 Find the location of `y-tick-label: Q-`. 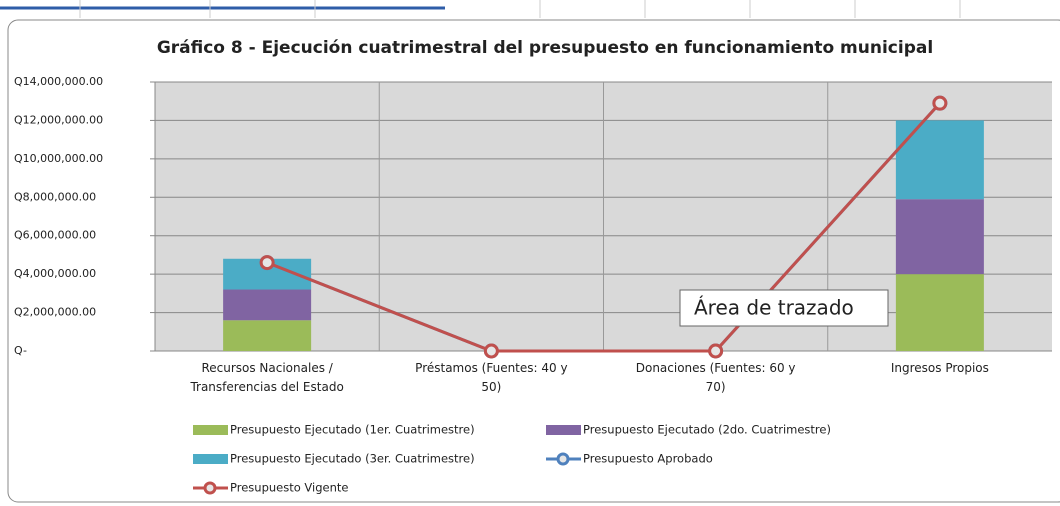

y-tick-label: Q- is located at coordinates (20, 350).